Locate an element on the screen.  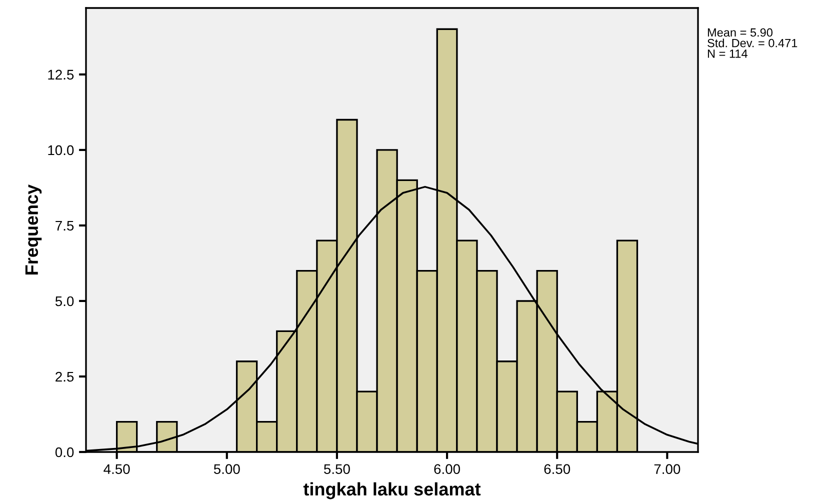
y-axis-title: Frequency is located at coordinates (33, 229).